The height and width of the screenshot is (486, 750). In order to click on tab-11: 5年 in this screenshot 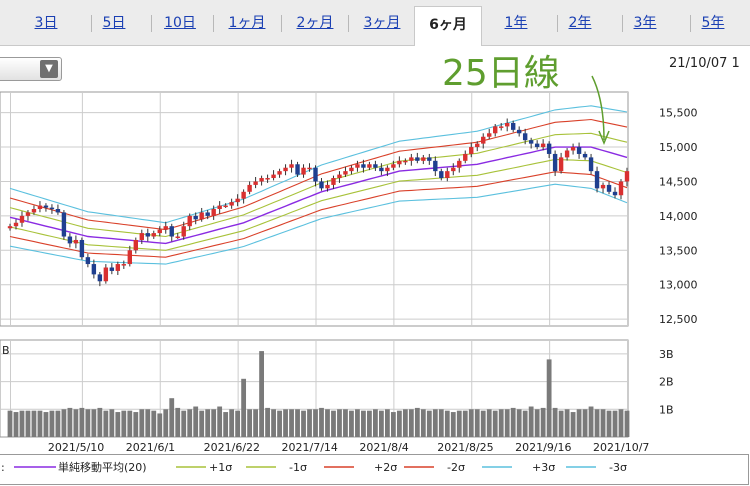, I will do `click(713, 23)`.